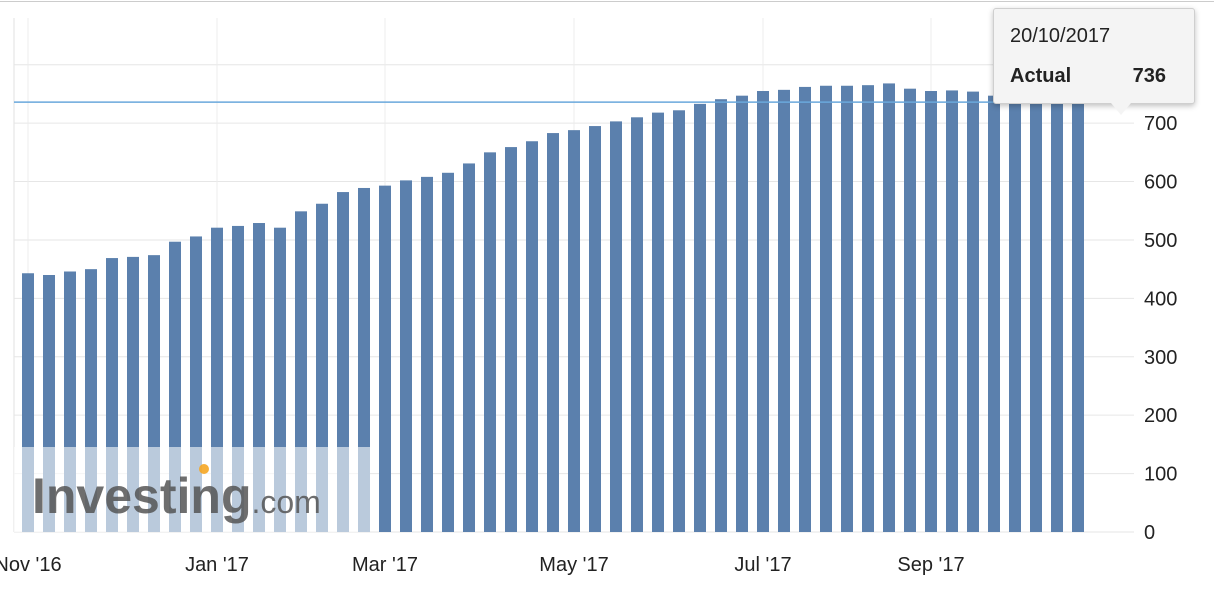 Image resolution: width=1214 pixels, height=596 pixels. Describe the element at coordinates (1121, 109) in the screenshot. I see `tooltip-pointer` at that location.